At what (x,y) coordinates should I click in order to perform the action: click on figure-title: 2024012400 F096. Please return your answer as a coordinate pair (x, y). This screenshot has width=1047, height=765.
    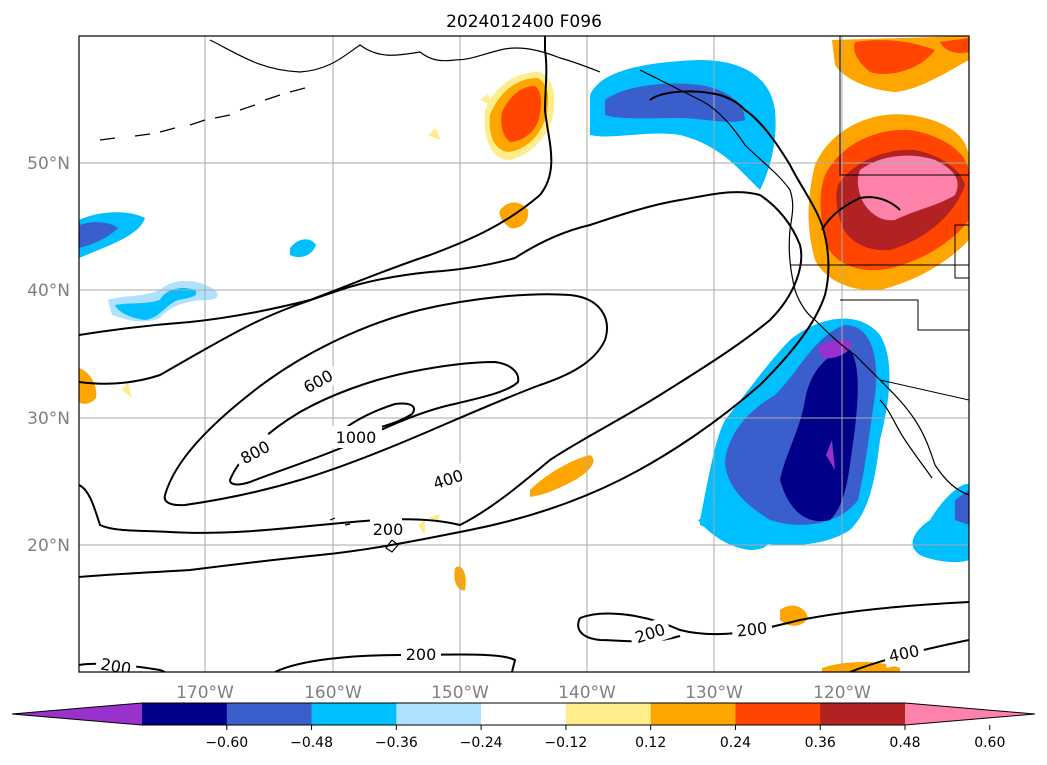
    Looking at the image, I should click on (524, 22).